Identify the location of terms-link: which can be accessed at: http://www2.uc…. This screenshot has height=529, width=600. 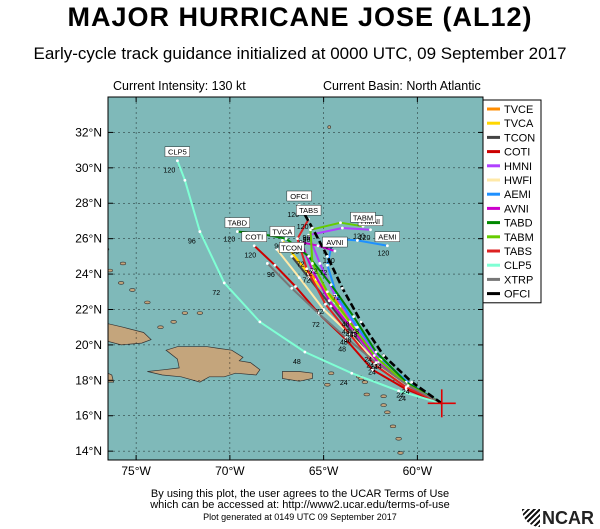
(300, 505).